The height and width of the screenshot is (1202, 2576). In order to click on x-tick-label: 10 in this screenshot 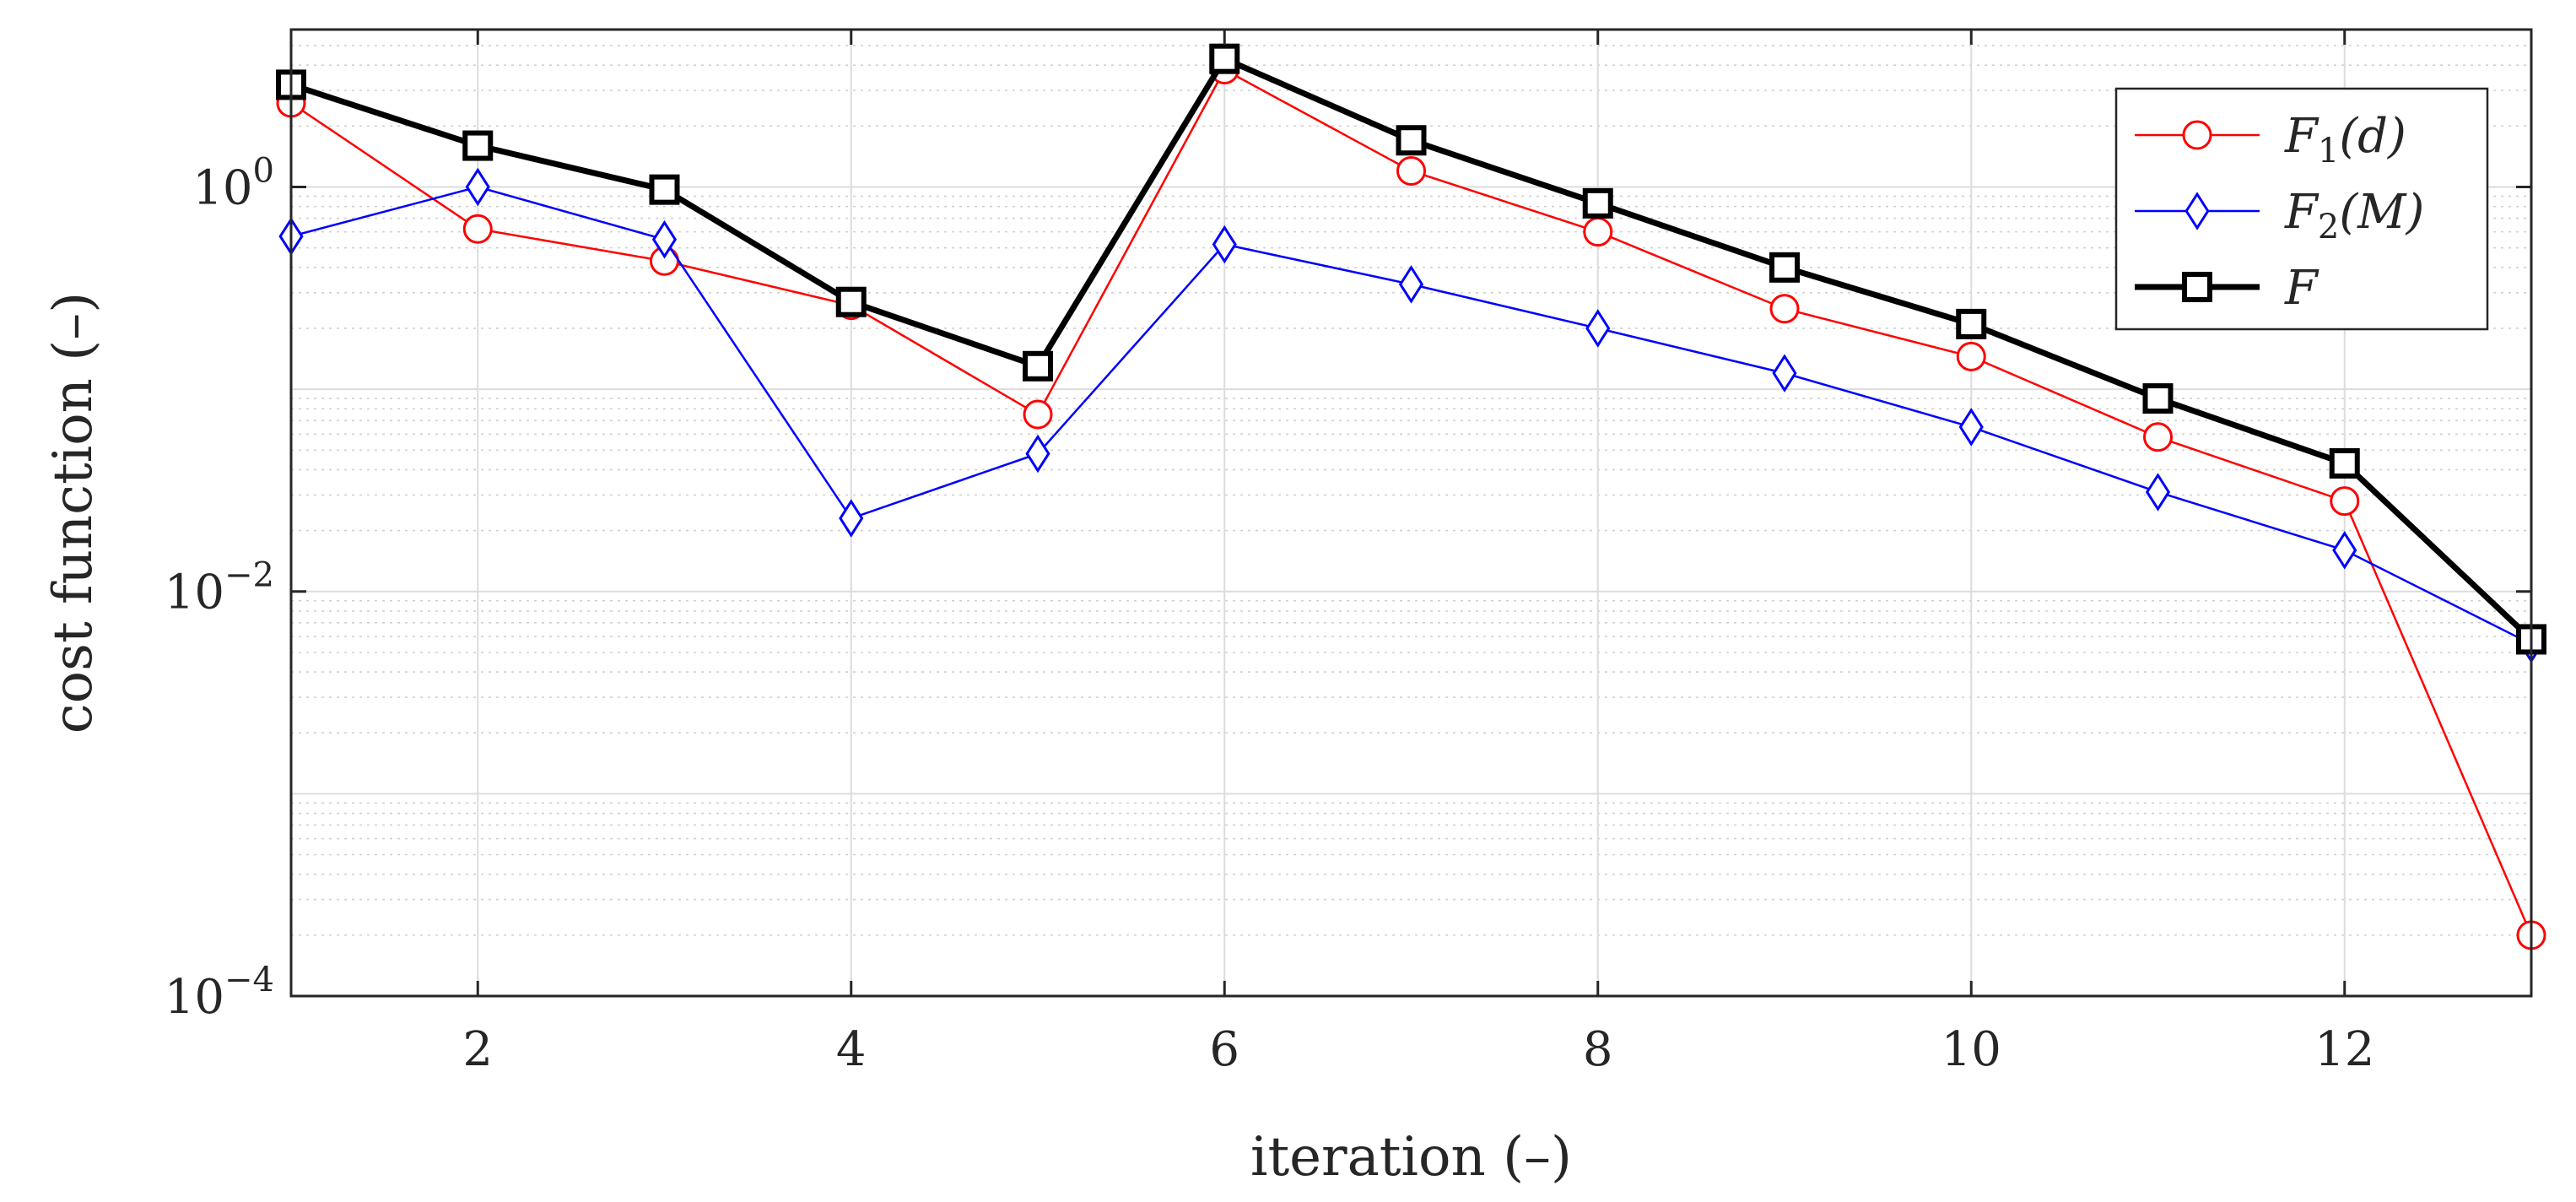, I will do `click(1971, 1049)`.